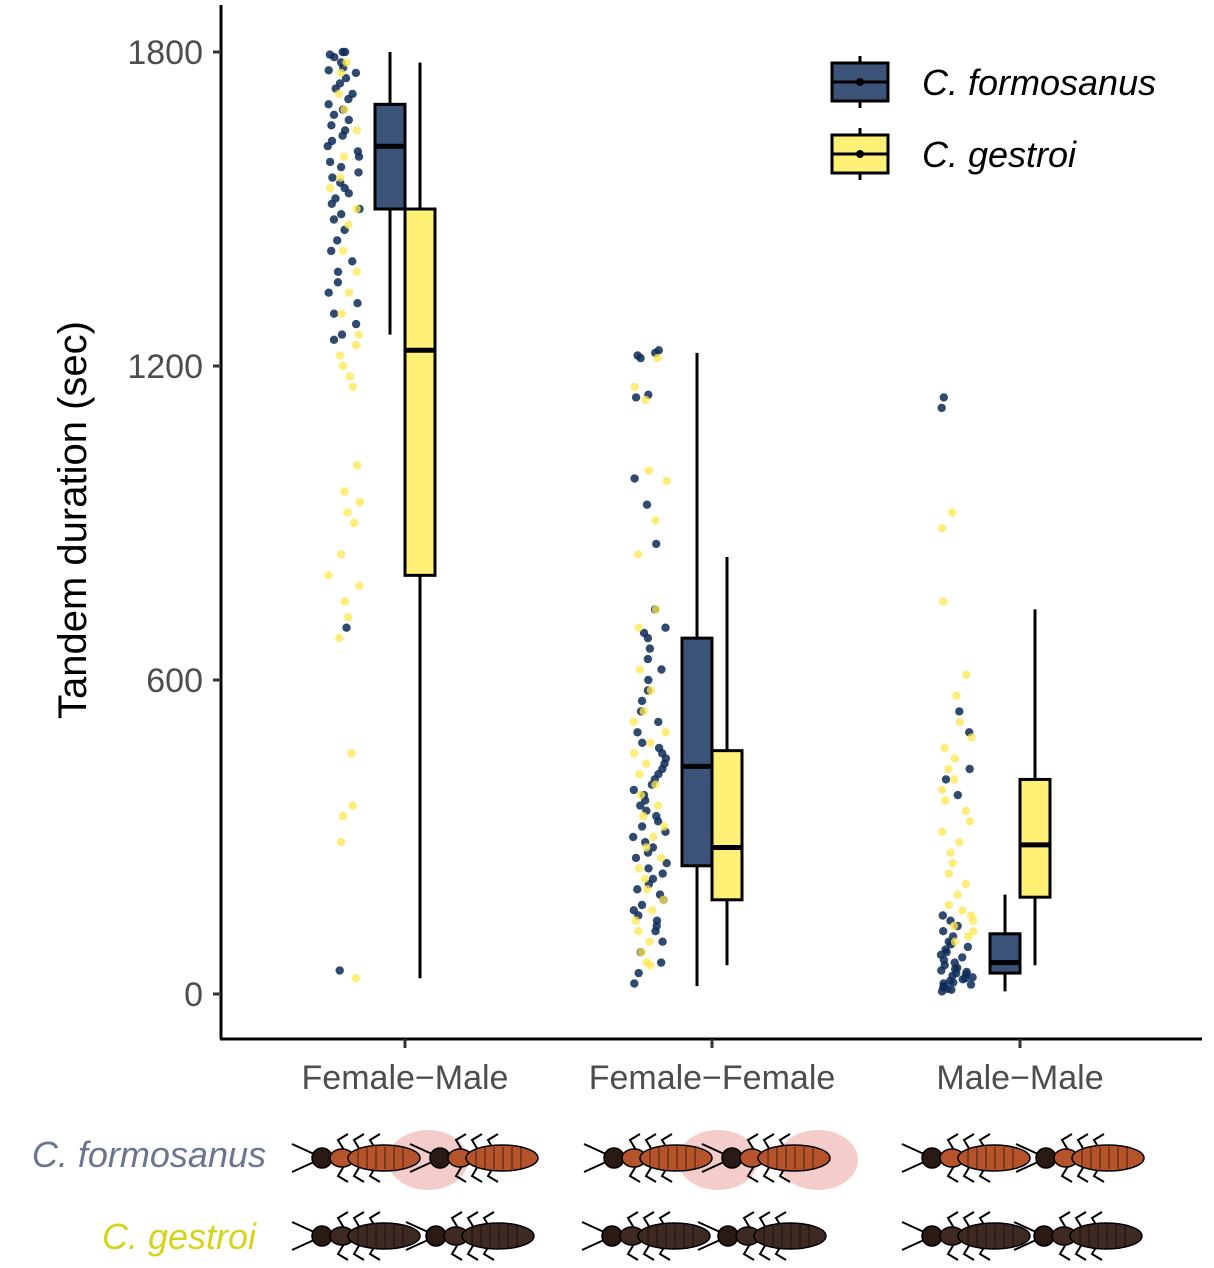 The height and width of the screenshot is (1268, 1214). What do you see at coordinates (953, 154) in the screenshot?
I see `legend-item-gestroi: C. gestroi` at bounding box center [953, 154].